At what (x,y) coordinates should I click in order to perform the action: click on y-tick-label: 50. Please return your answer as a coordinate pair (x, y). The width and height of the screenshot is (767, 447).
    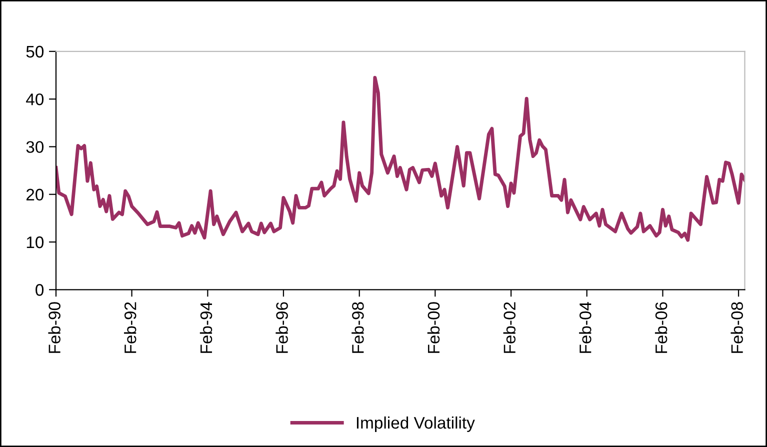
    Looking at the image, I should click on (35, 52).